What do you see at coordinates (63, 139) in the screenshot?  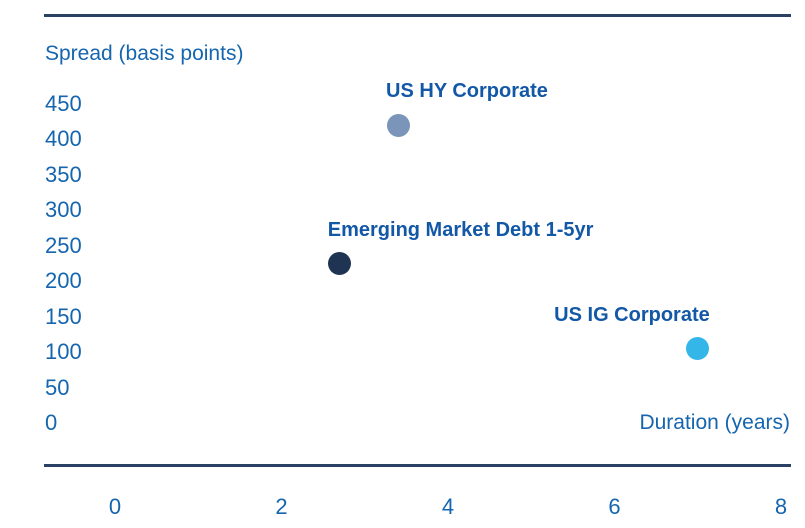 I see `y-tick-label: 400` at bounding box center [63, 139].